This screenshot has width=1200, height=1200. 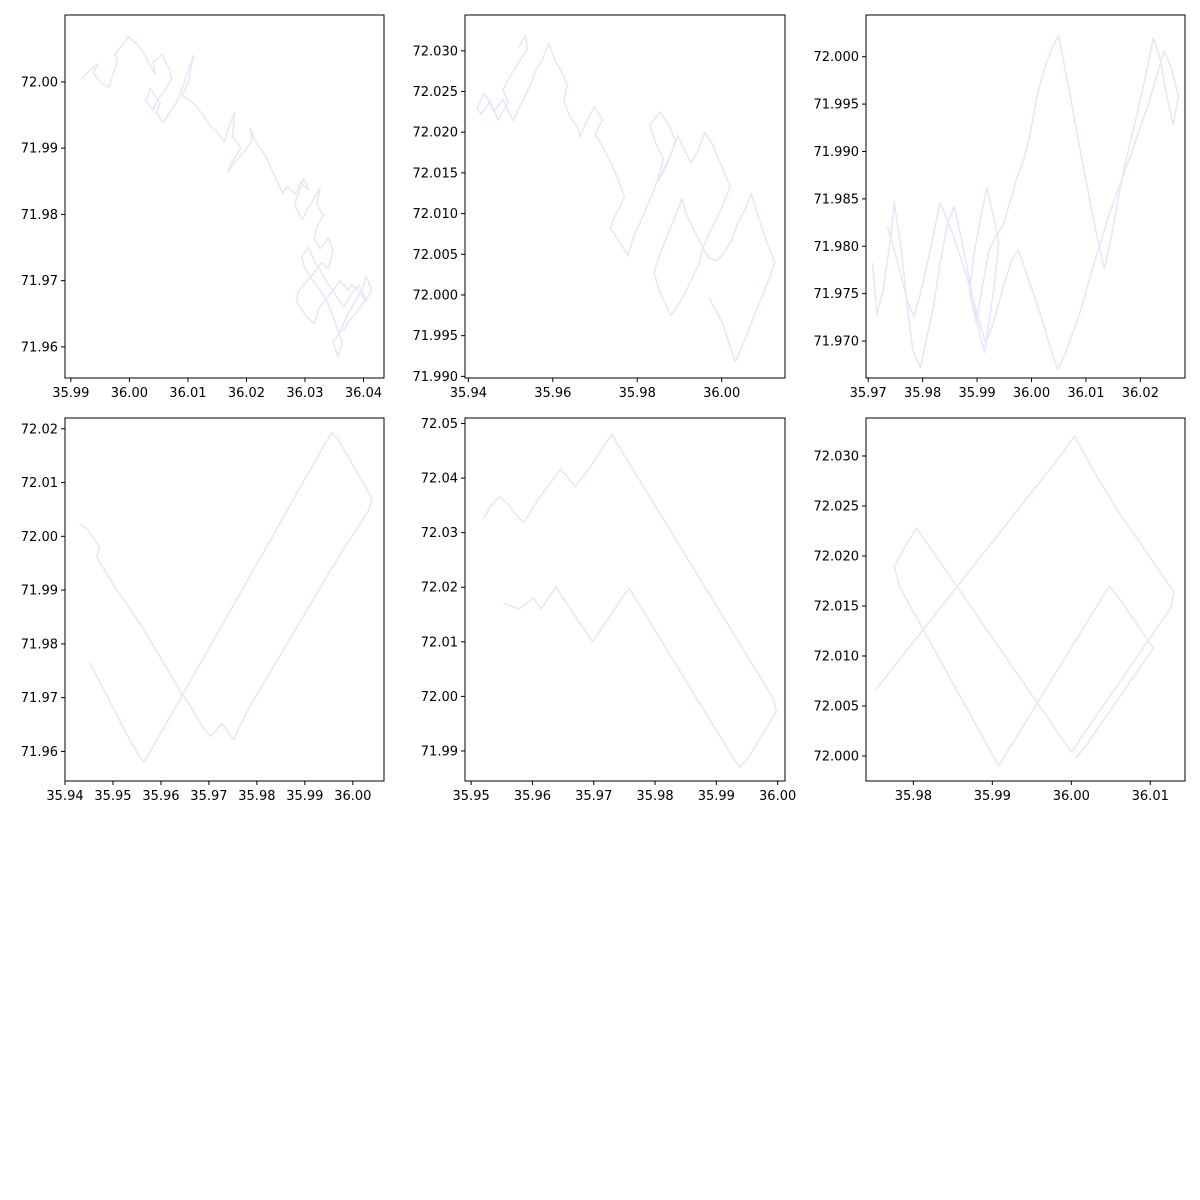 What do you see at coordinates (837, 247) in the screenshot?
I see `y-tick-label: 71.980` at bounding box center [837, 247].